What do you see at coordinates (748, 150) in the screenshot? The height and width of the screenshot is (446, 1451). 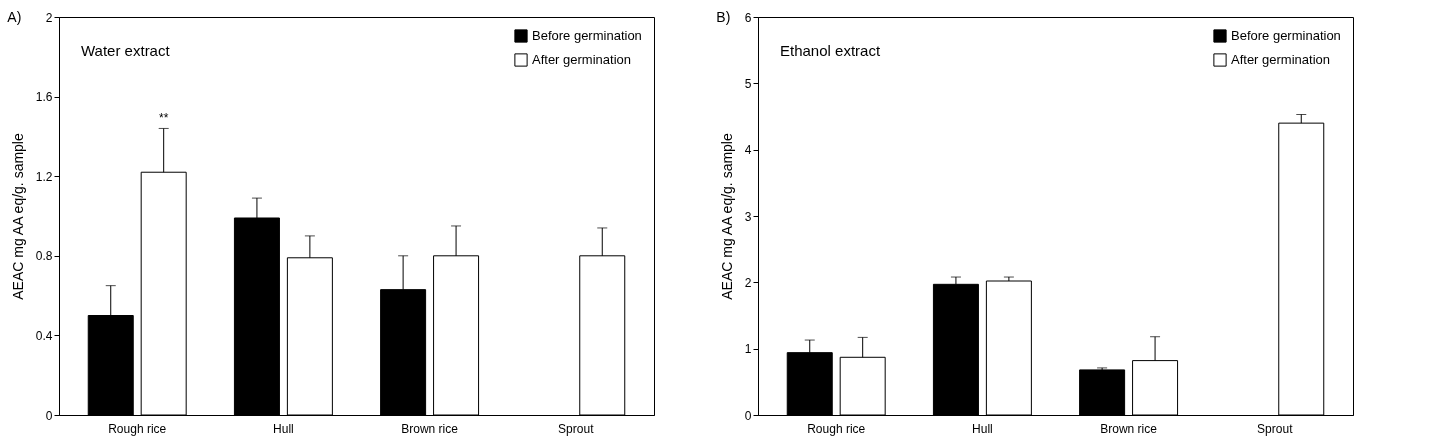 I see `y-tick-label: 4` at bounding box center [748, 150].